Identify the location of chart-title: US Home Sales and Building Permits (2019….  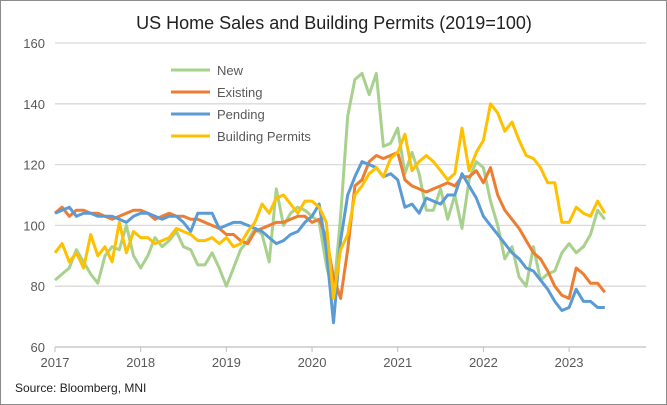
(334, 23).